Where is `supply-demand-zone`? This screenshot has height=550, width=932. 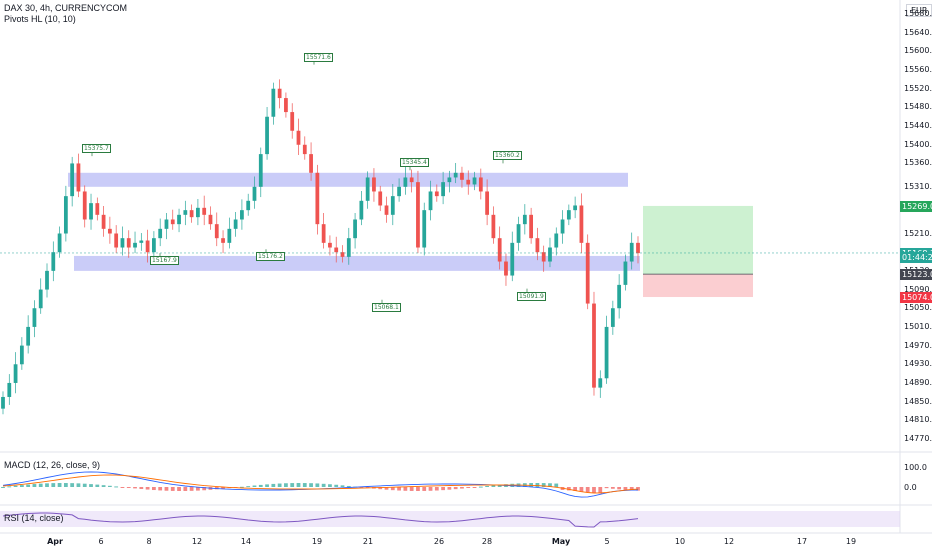 supply-demand-zone is located at coordinates (348, 179).